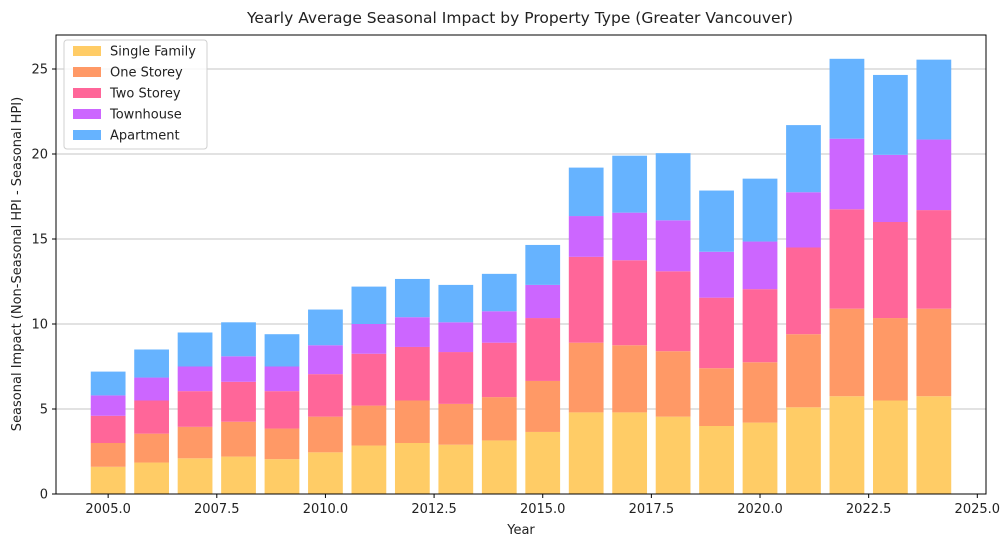 This screenshot has height=547, width=1004. What do you see at coordinates (673, 187) in the screenshot?
I see `bar-apartment-2018` at bounding box center [673, 187].